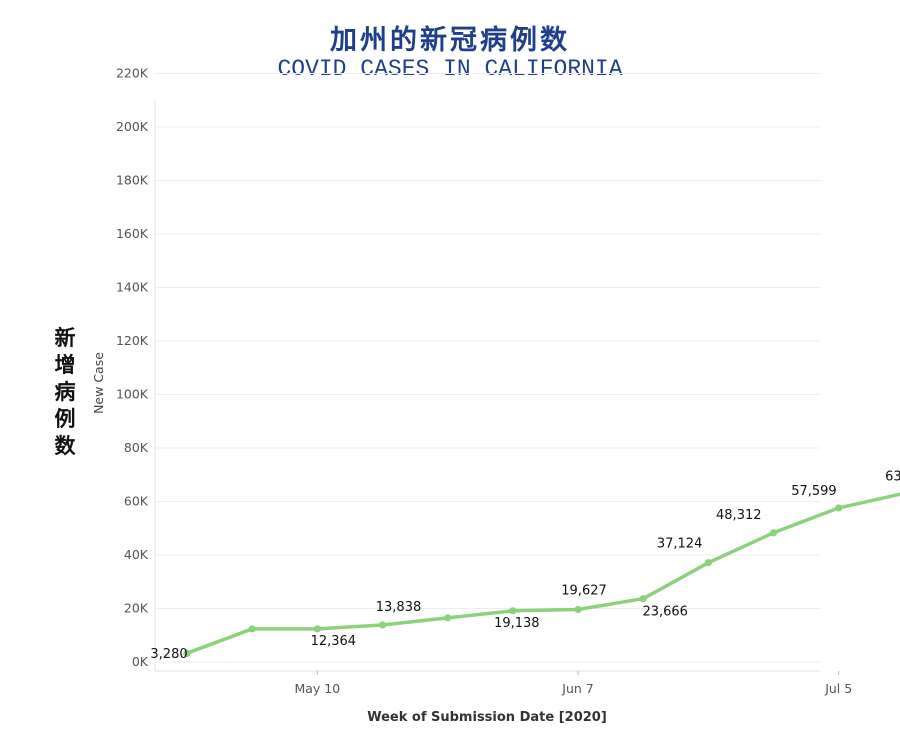 The image size is (900, 750). What do you see at coordinates (665, 612) in the screenshot?
I see `data-label: 23,666` at bounding box center [665, 612].